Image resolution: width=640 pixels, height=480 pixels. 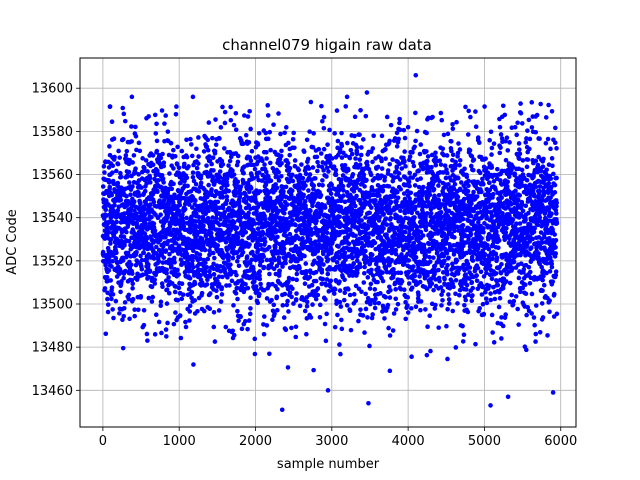 I want to click on chart-title: channel079 higain raw data, so click(x=327, y=45).